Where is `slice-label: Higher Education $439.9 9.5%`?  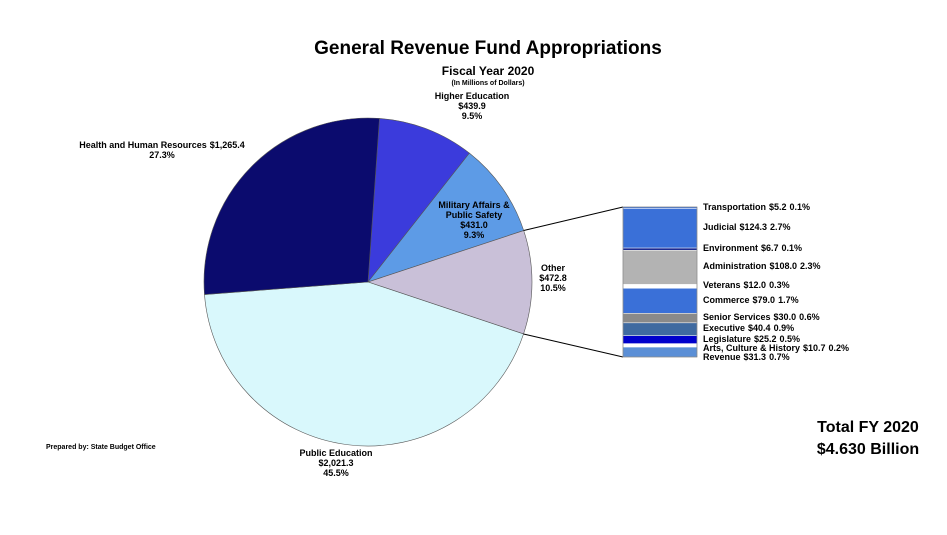 slice-label: Higher Education $439.9 9.5% is located at coordinates (472, 106).